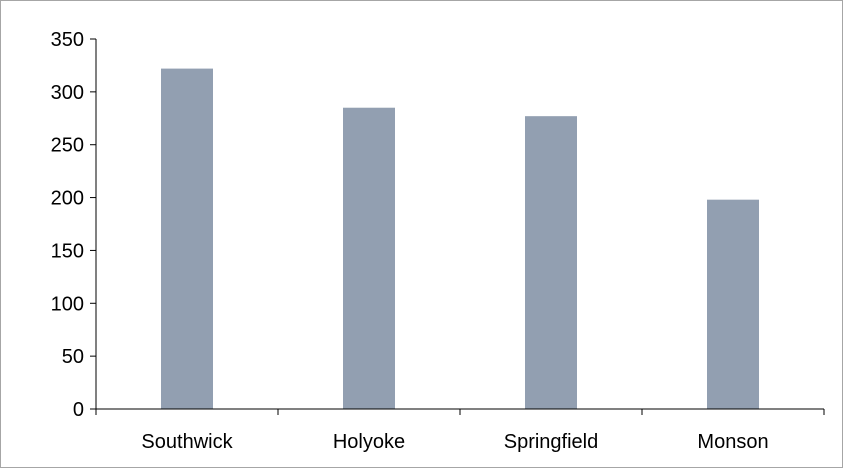 This screenshot has height=468, width=843. I want to click on y-tick-label: 100, so click(67, 304).